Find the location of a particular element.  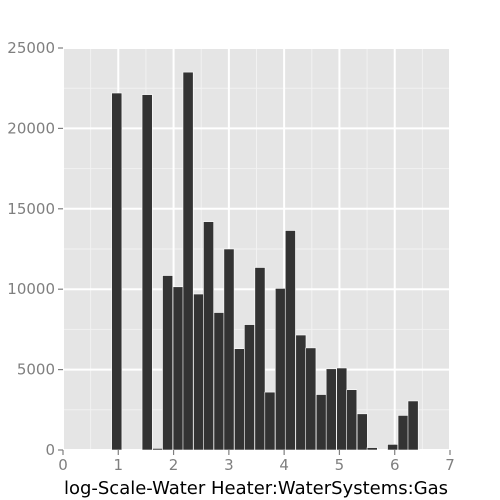

y-tick-label: 0 is located at coordinates (50, 450).